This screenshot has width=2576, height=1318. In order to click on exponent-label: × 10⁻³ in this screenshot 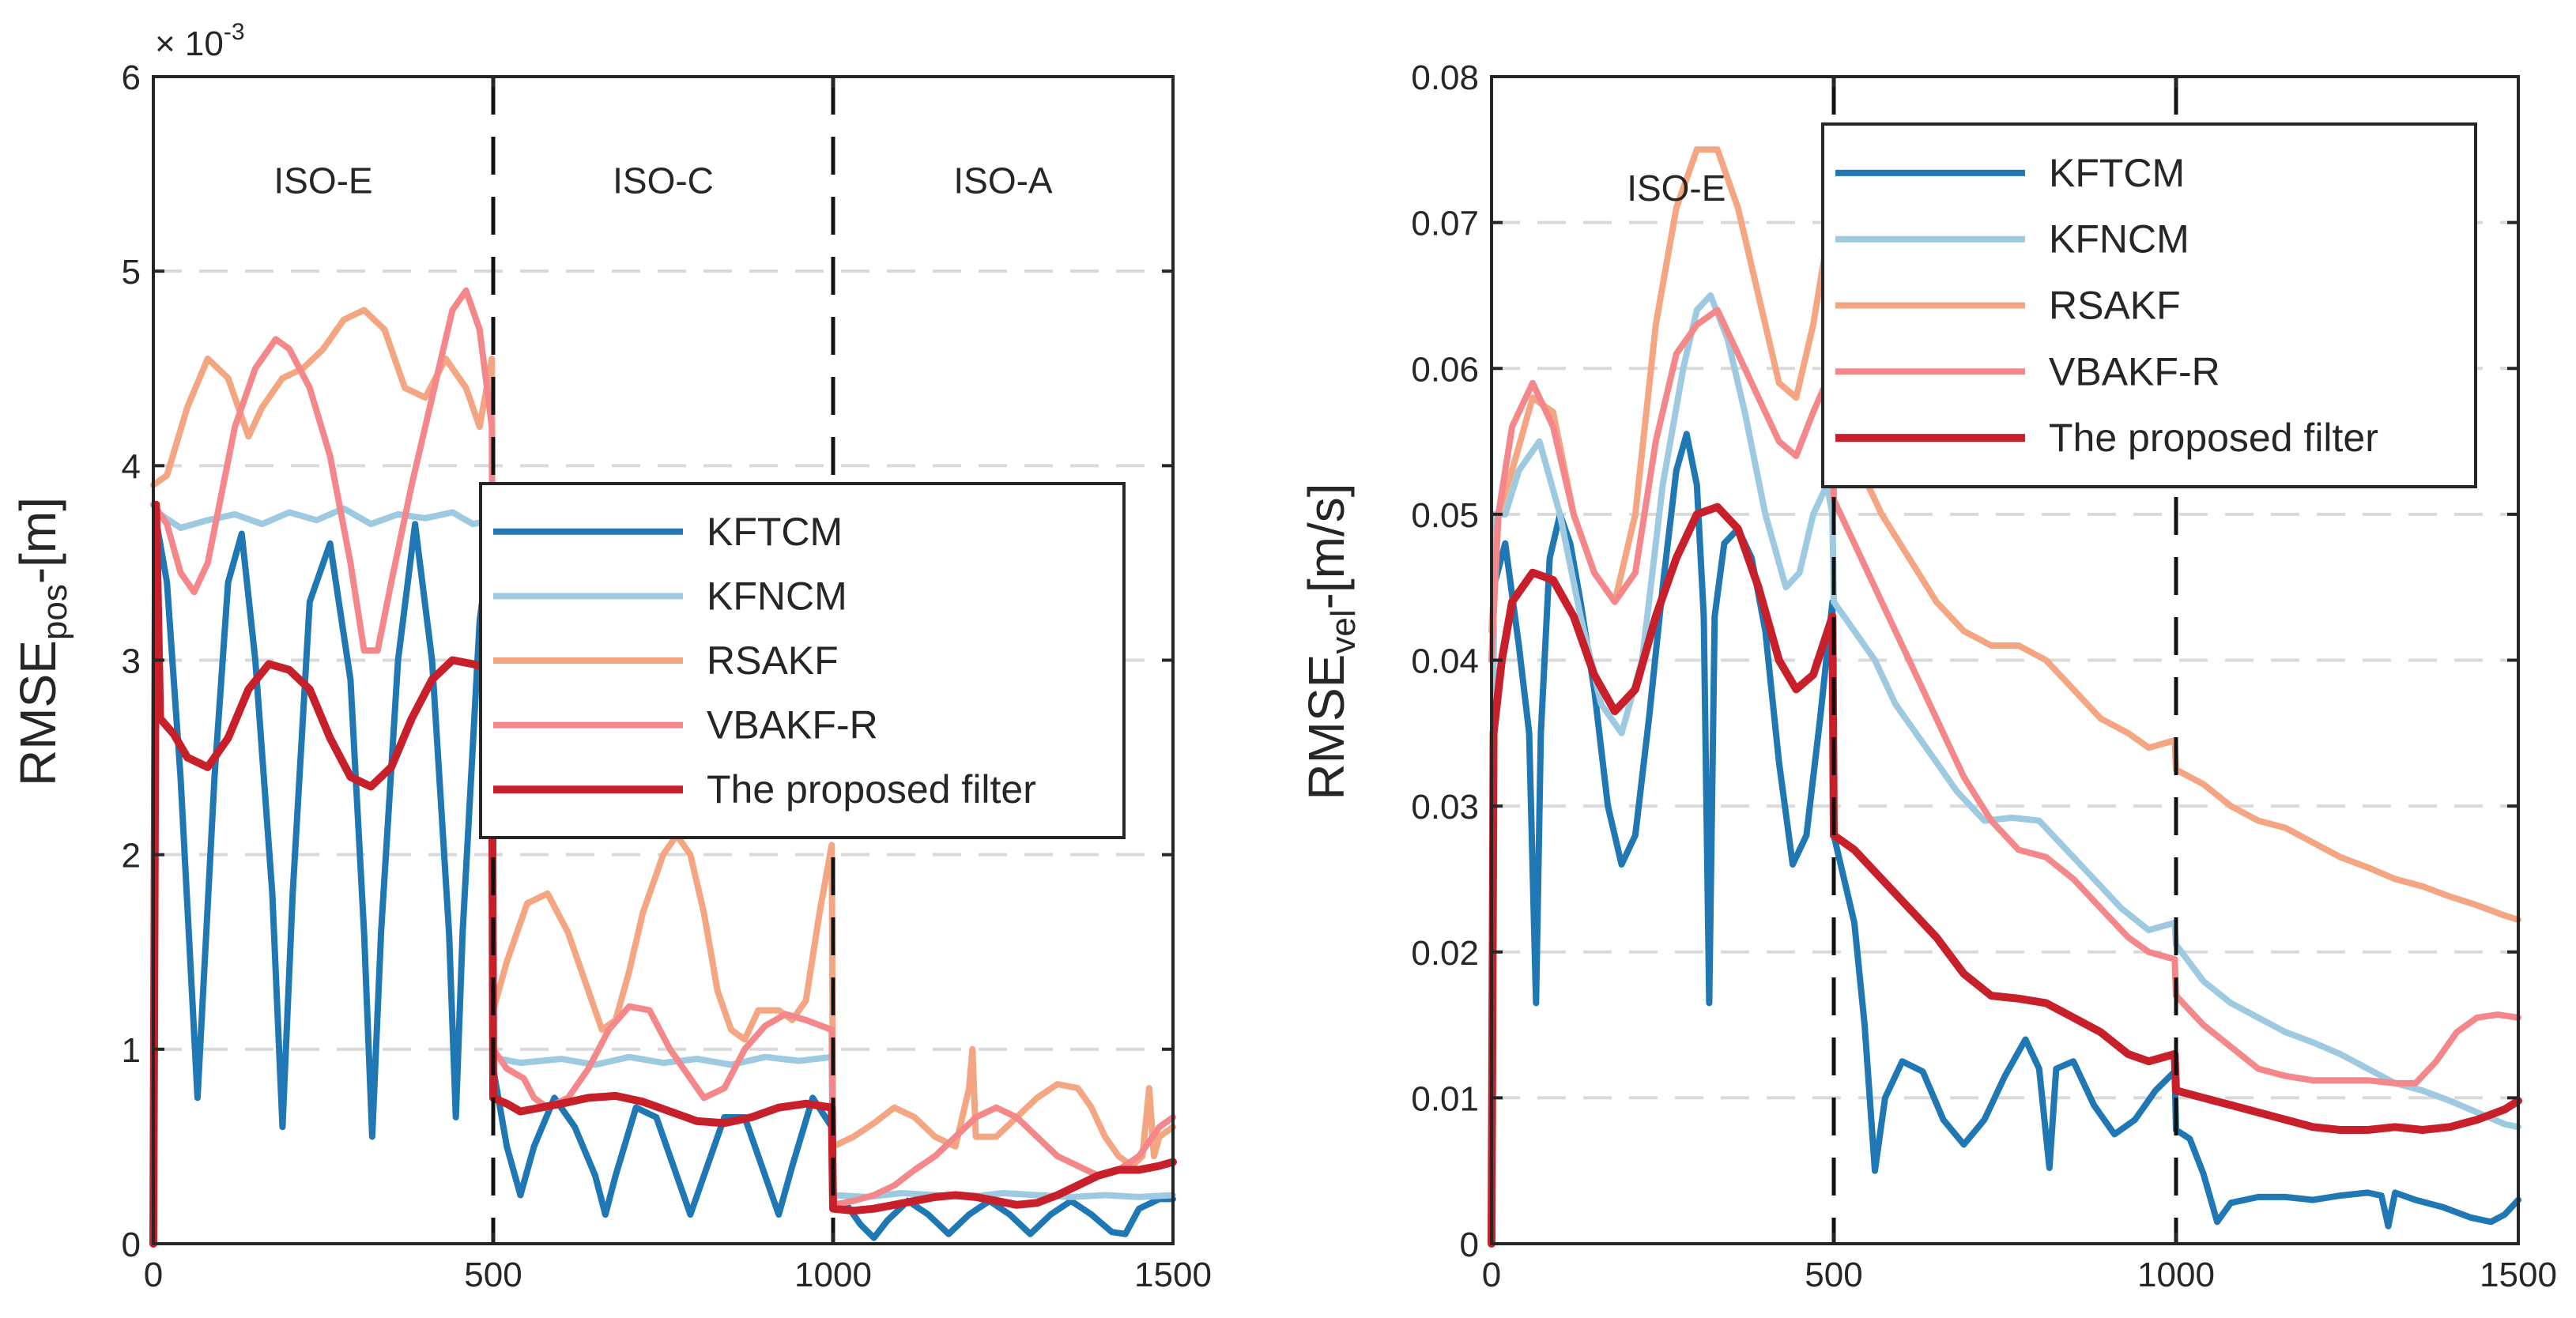, I will do `click(200, 41)`.